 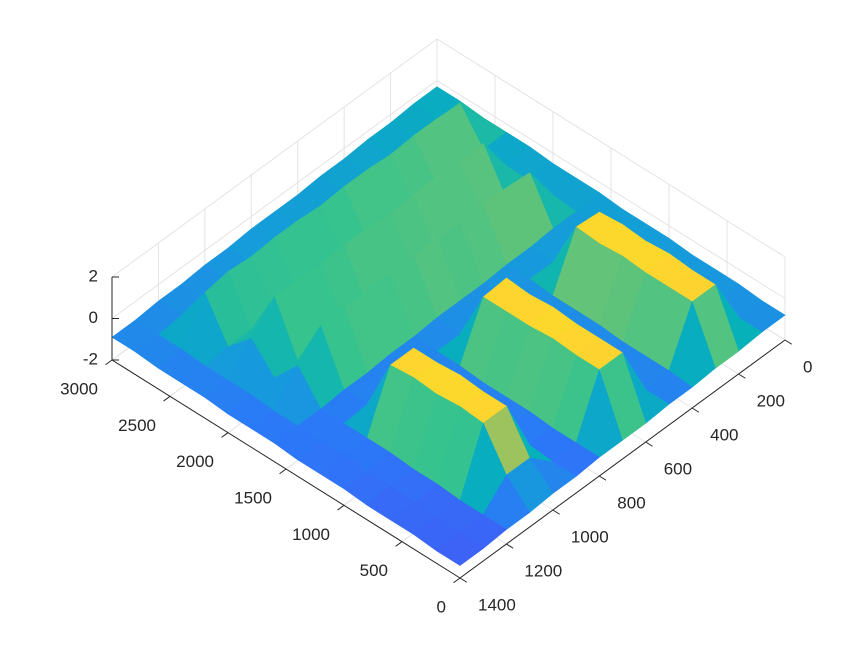 What do you see at coordinates (253, 497) in the screenshot?
I see `y-tick-label: 1500` at bounding box center [253, 497].